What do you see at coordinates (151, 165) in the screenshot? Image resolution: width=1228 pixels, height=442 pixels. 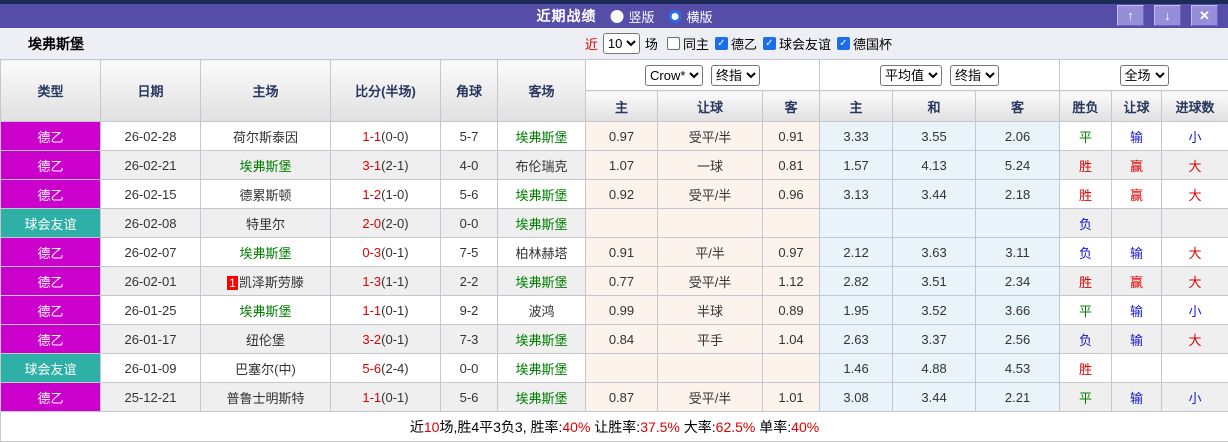 I see `match-date: 26-02-21` at bounding box center [151, 165].